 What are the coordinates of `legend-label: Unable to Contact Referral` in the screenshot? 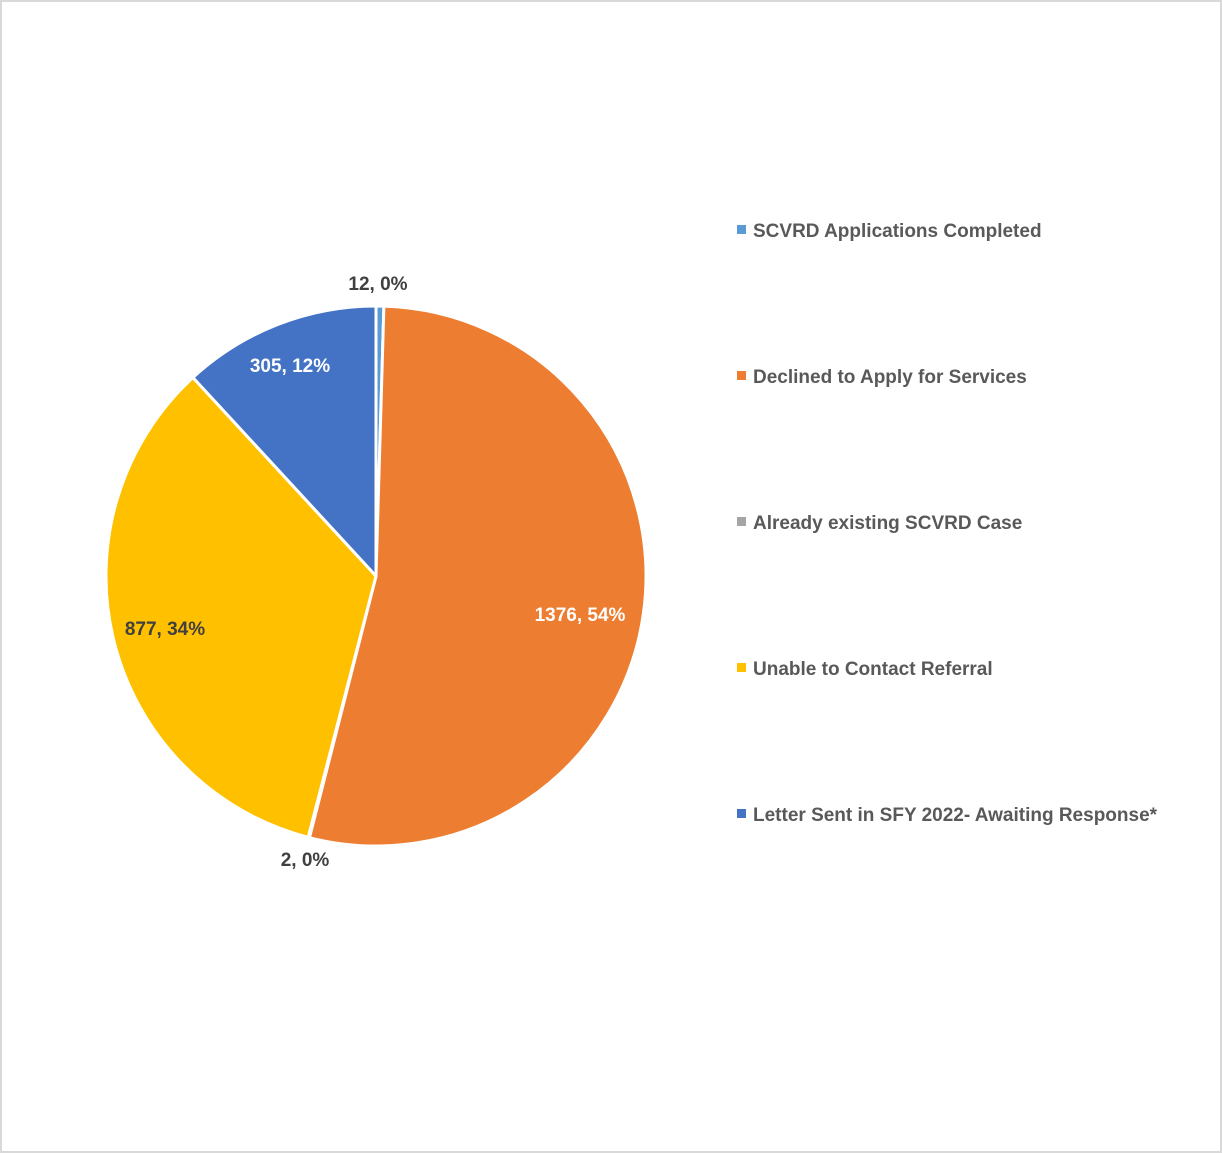 It's located at (873, 669).